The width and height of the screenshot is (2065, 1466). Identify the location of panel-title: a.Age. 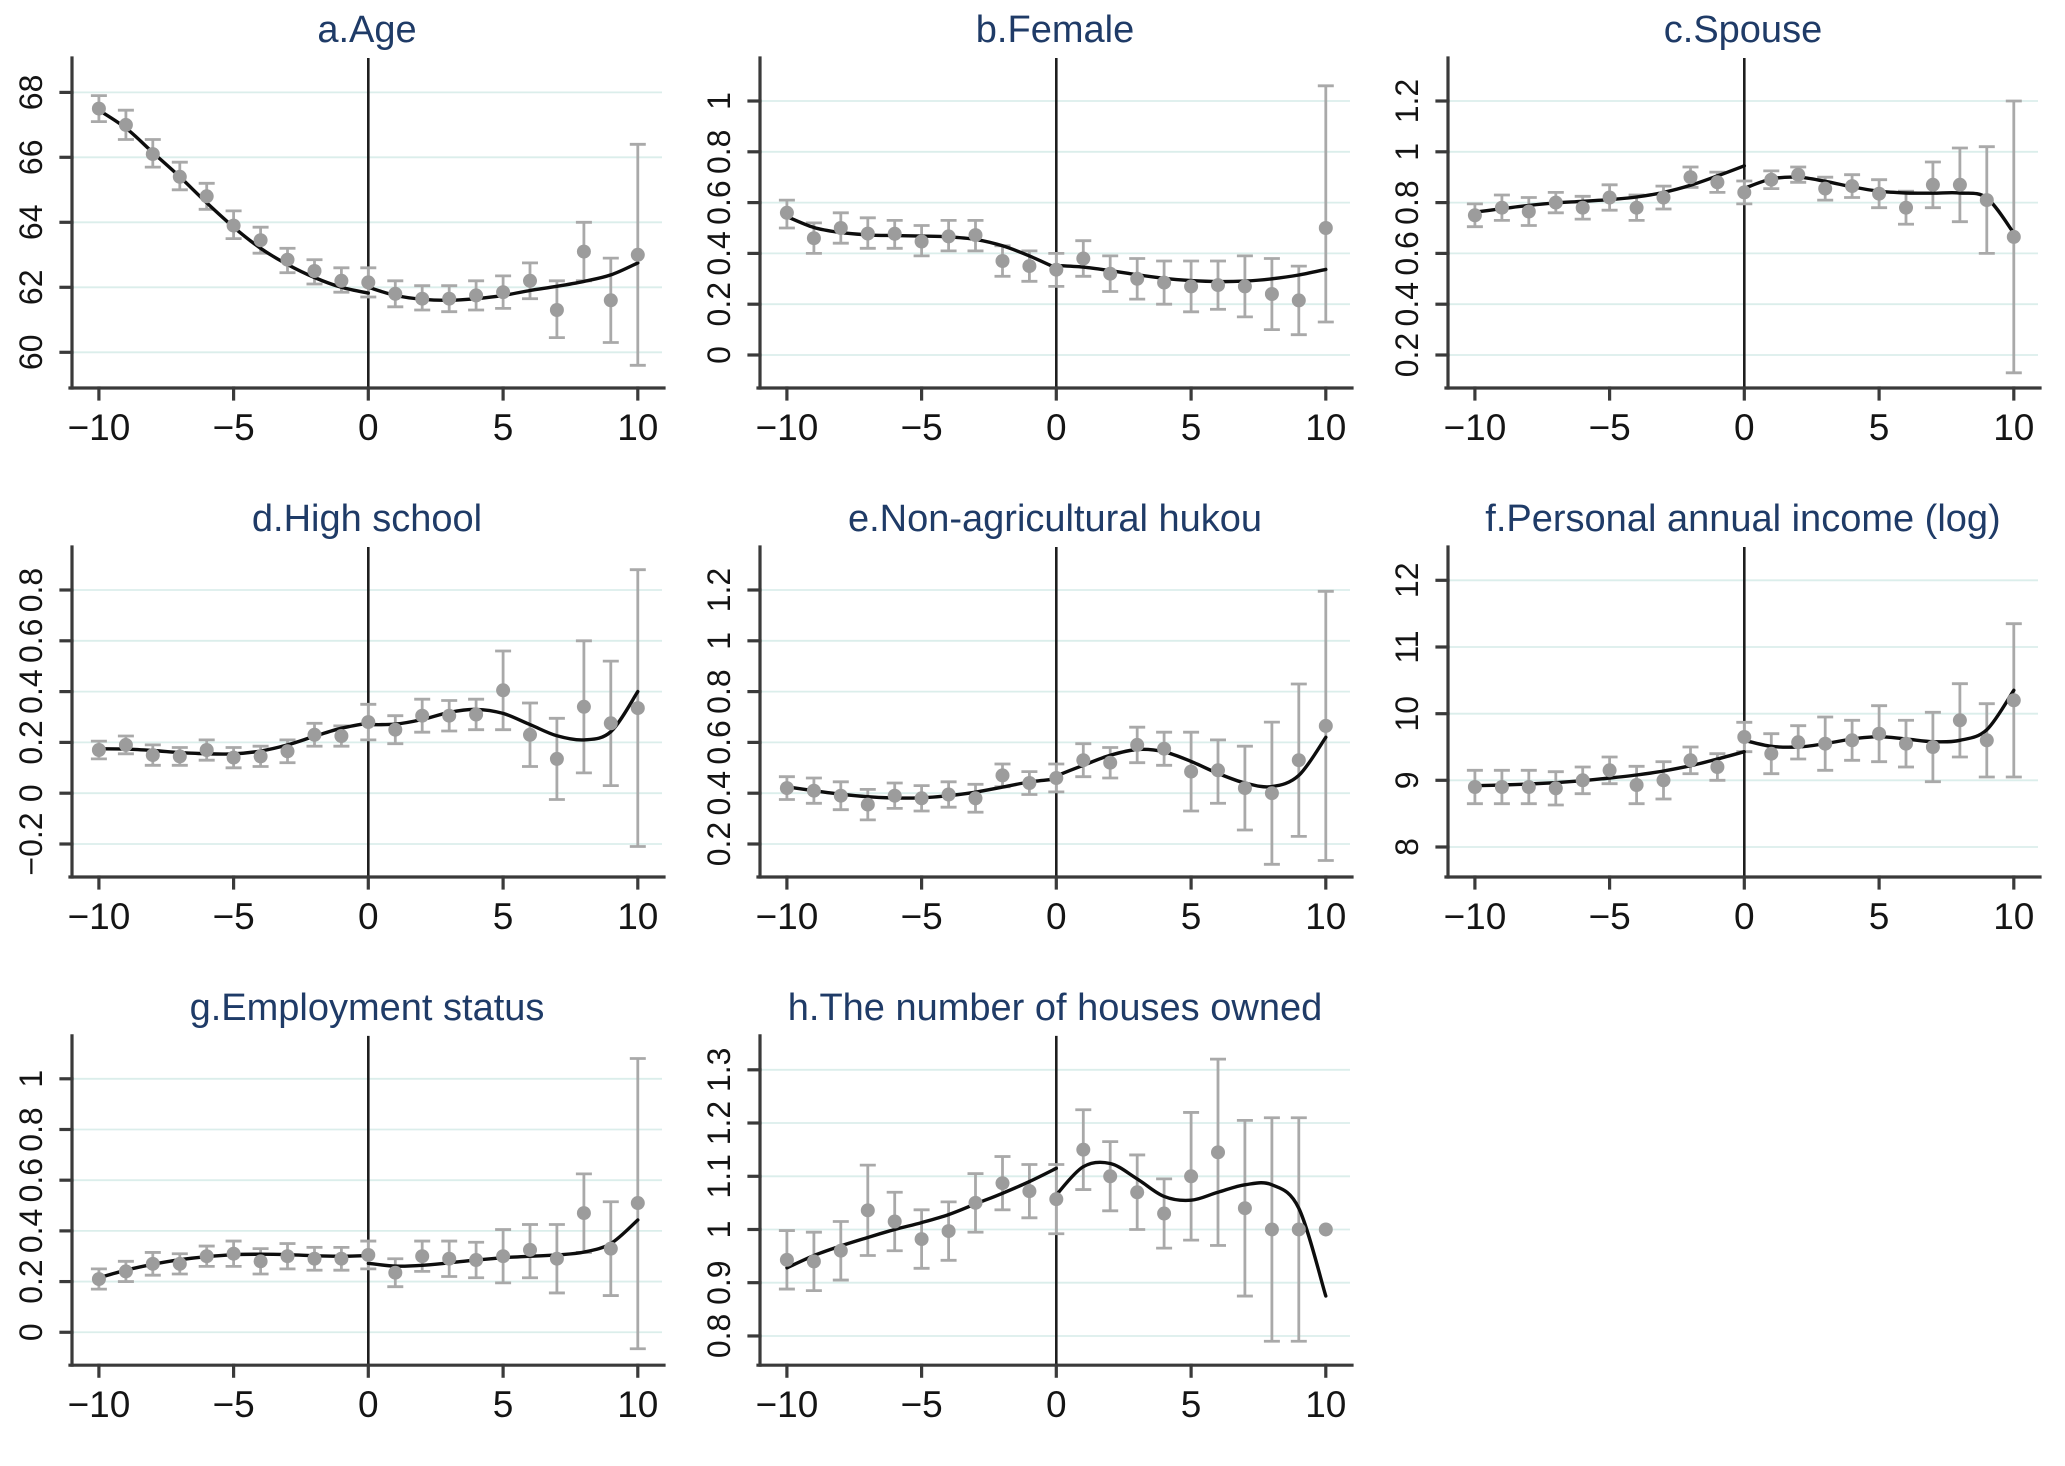
(367, 30).